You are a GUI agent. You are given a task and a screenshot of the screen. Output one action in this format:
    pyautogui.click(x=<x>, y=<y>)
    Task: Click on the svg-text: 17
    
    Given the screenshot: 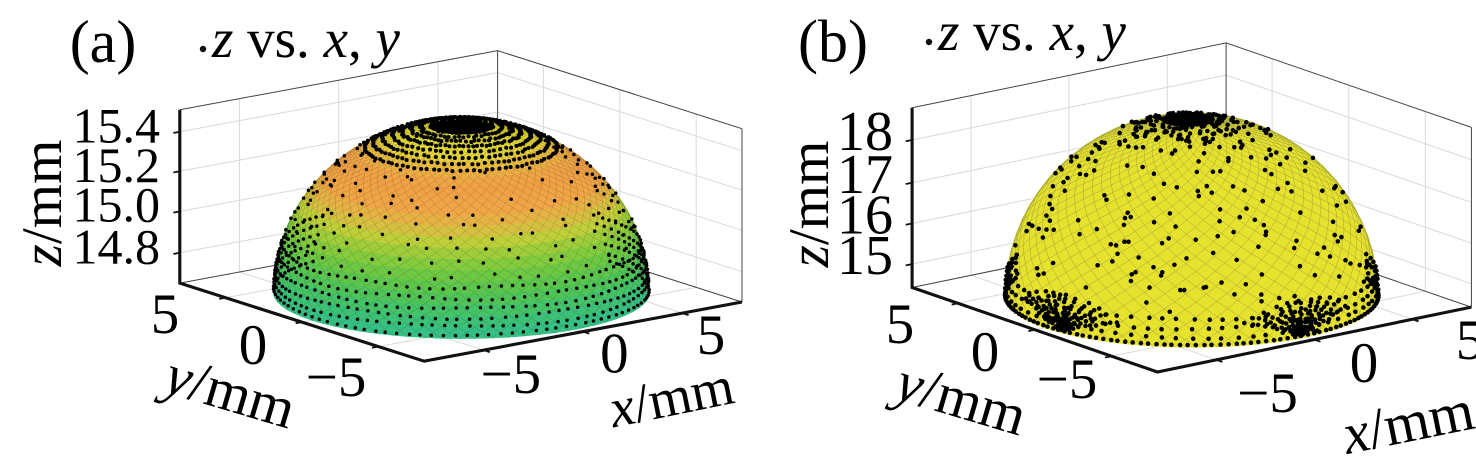 What is the action you would take?
    pyautogui.click(x=865, y=175)
    